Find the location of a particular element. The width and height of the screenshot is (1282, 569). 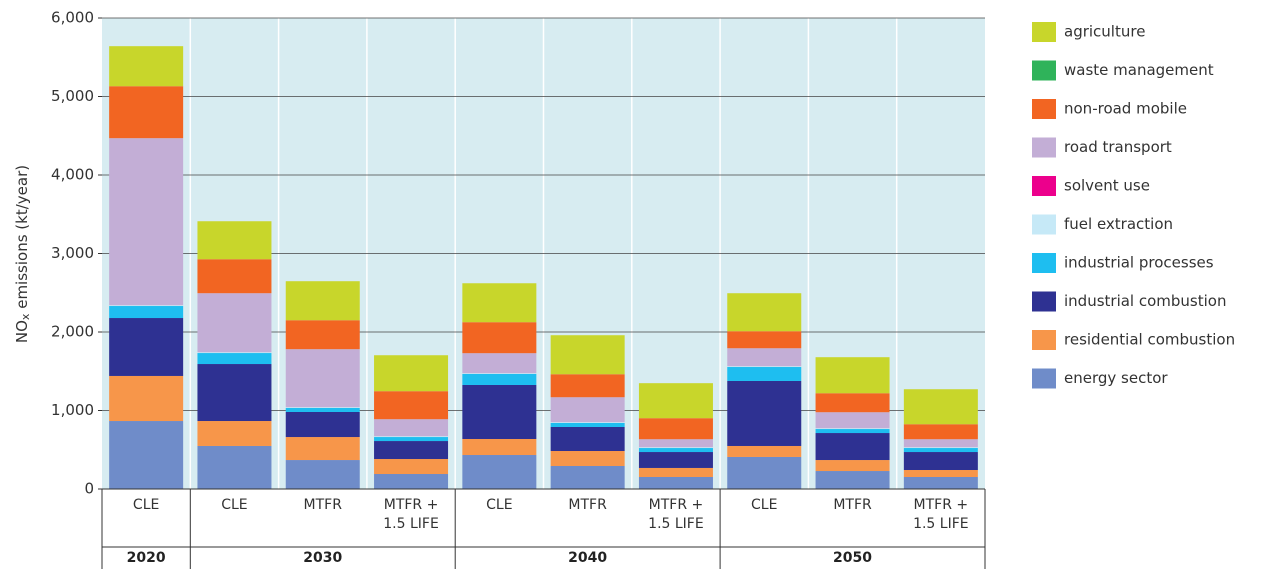

y-tick-label: 4,000 is located at coordinates (72, 175).